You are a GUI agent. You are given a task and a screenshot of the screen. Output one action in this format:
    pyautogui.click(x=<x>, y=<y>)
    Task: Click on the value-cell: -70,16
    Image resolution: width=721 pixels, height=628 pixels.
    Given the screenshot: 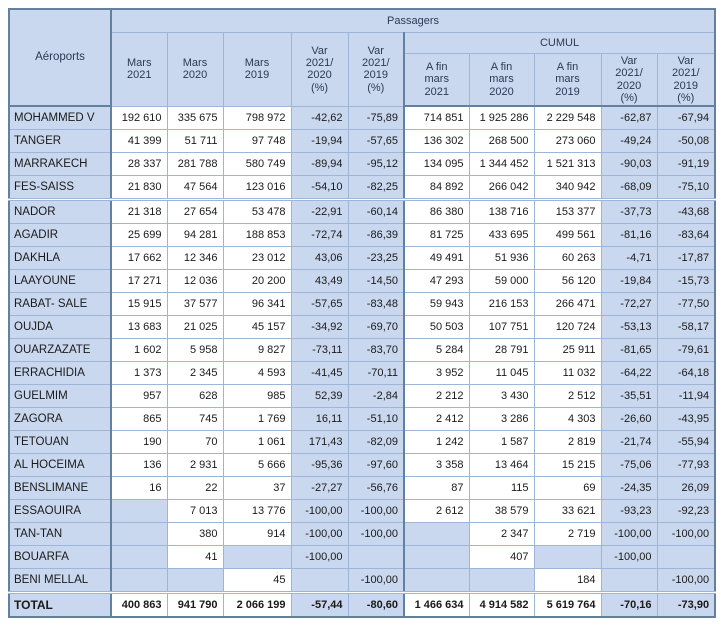 What is the action you would take?
    pyautogui.click(x=629, y=604)
    